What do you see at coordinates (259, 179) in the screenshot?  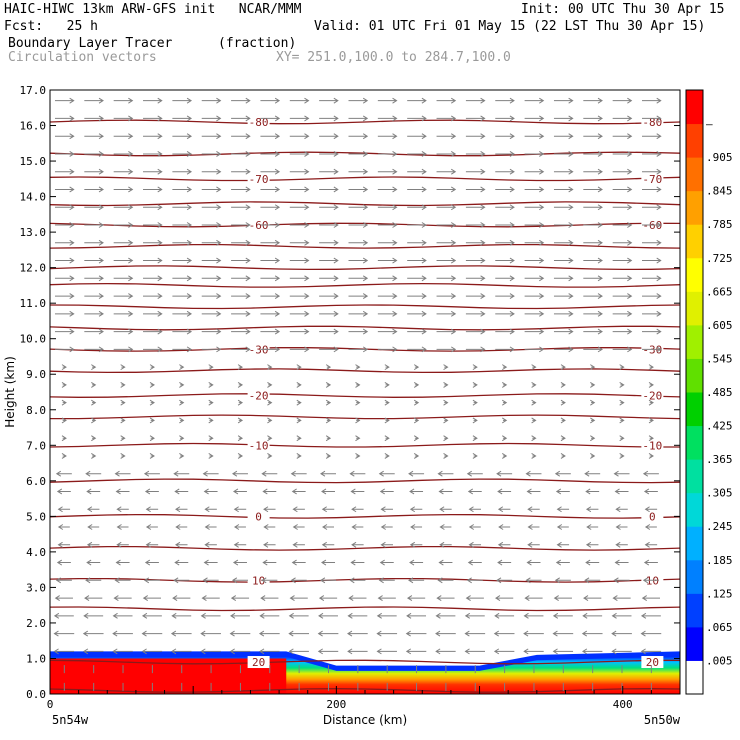 I see `contour-label: -70` at bounding box center [259, 179].